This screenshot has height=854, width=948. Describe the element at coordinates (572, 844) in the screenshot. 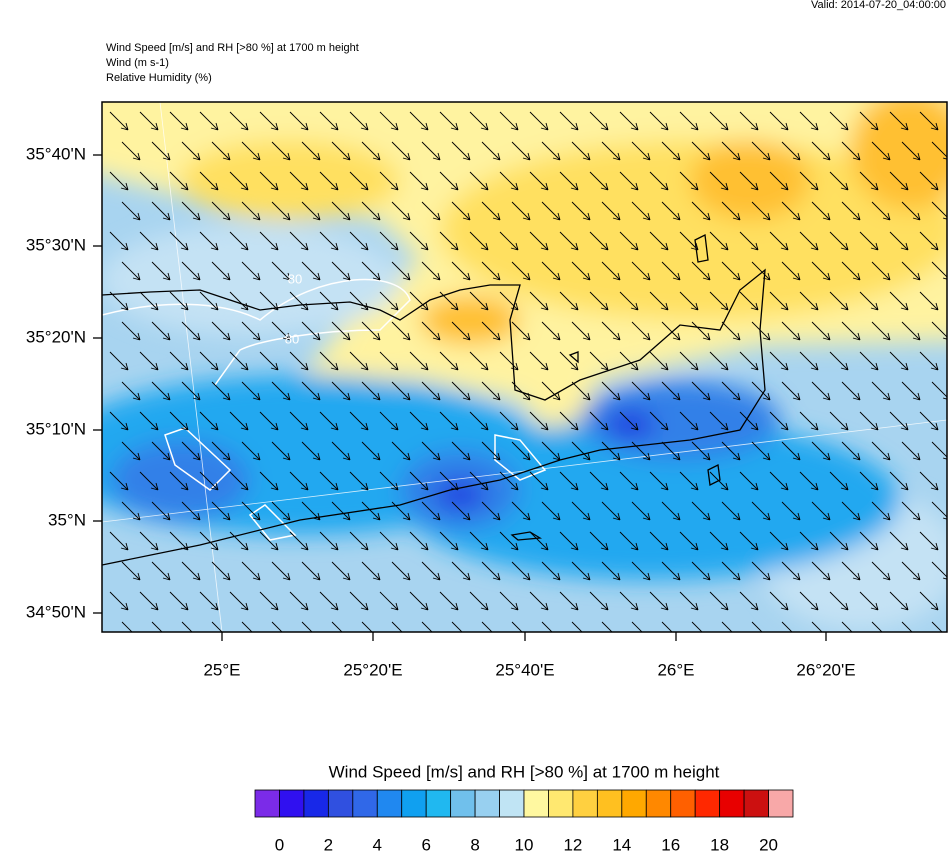

I see `colorbar-tick-label: 12` at that location.